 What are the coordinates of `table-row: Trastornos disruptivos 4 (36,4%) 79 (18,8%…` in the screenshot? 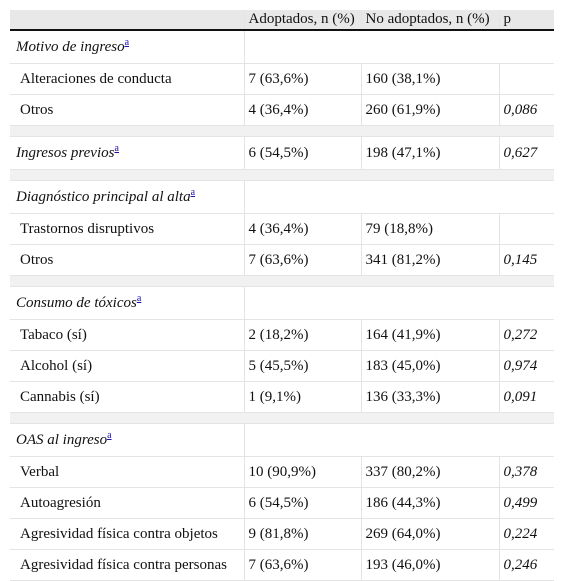 It's located at (282, 229).